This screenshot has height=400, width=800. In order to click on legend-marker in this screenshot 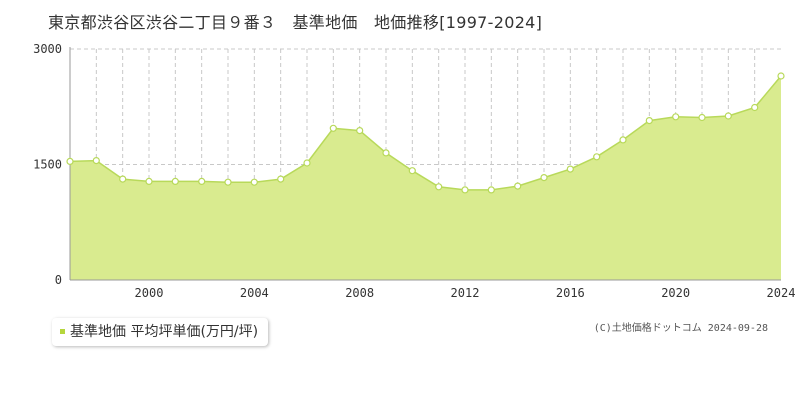, I will do `click(62, 331)`.